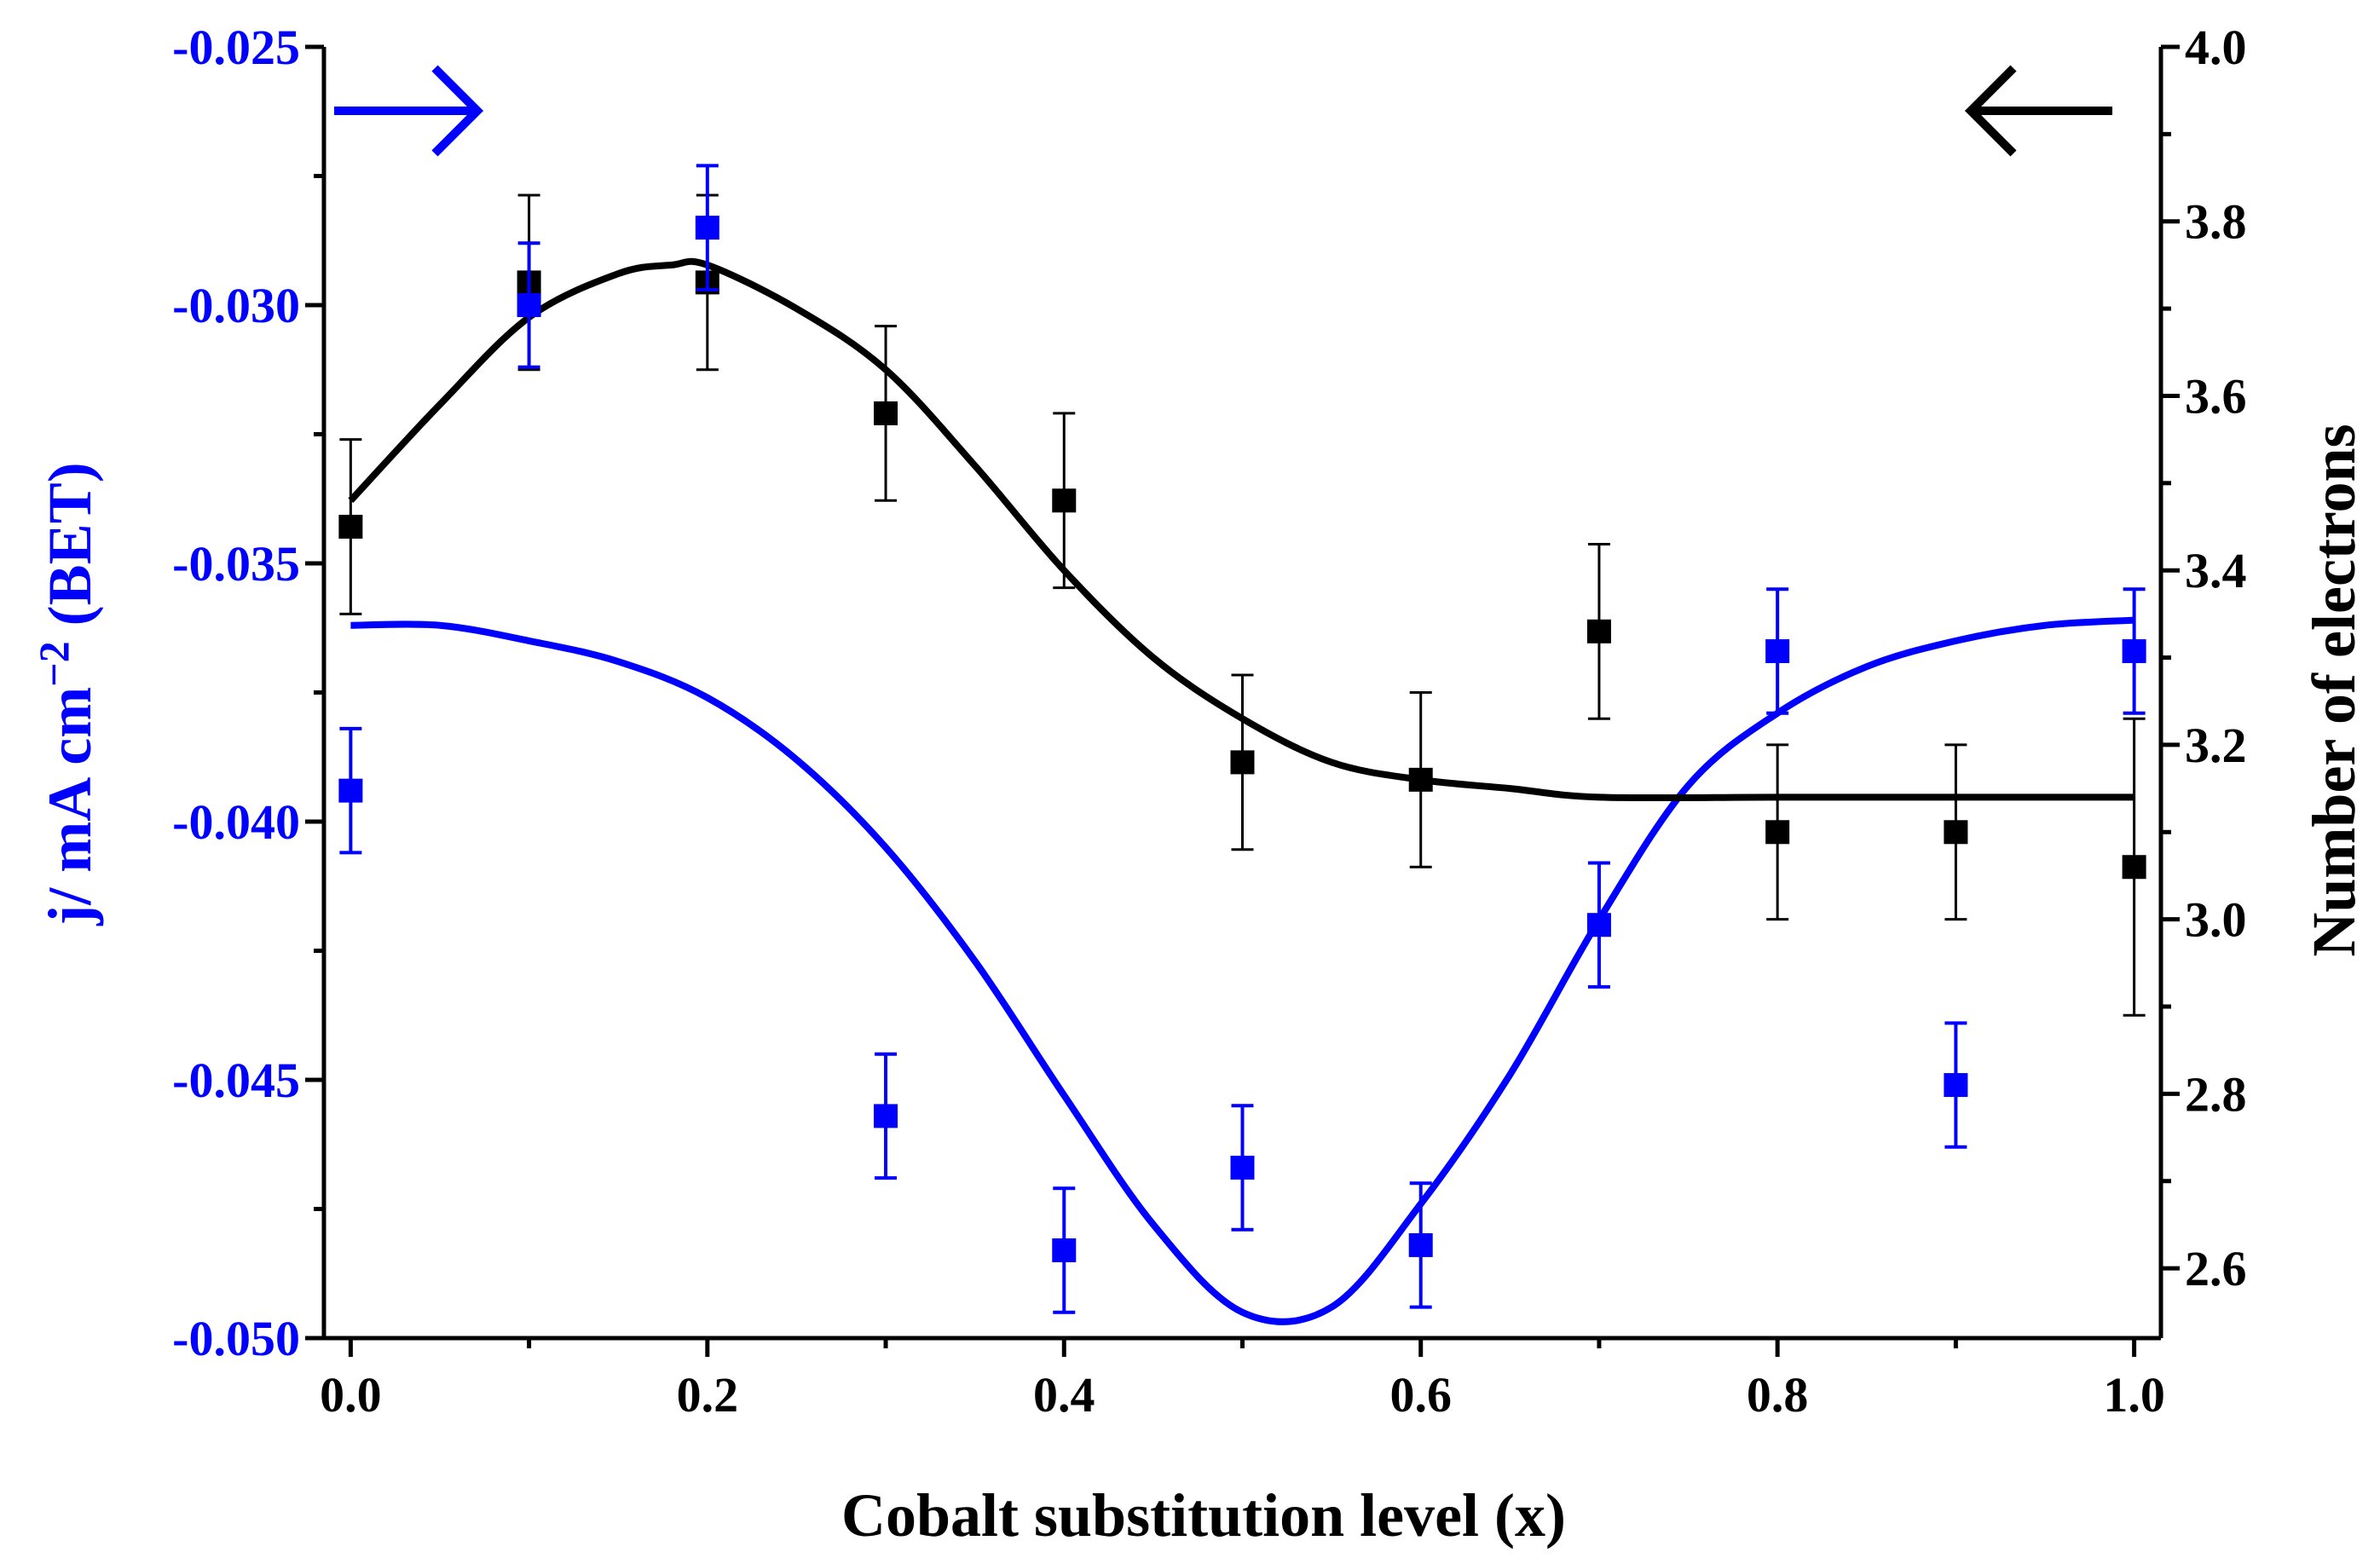 The image size is (2380, 1558). Describe the element at coordinates (1223, 111) in the screenshot. I see `axis-arrows` at that location.